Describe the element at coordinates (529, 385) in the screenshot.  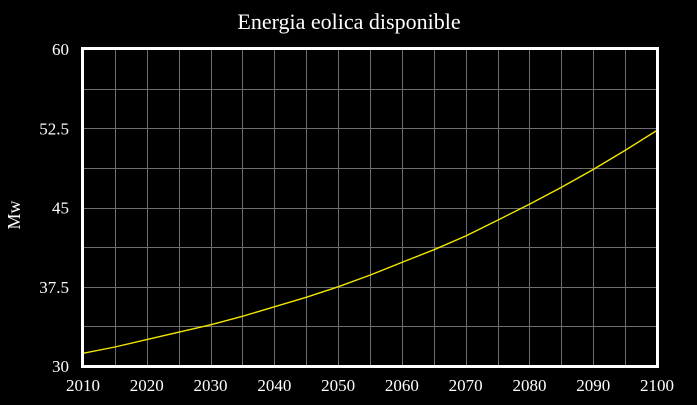
I see `x-tick-label: 2080` at that location.